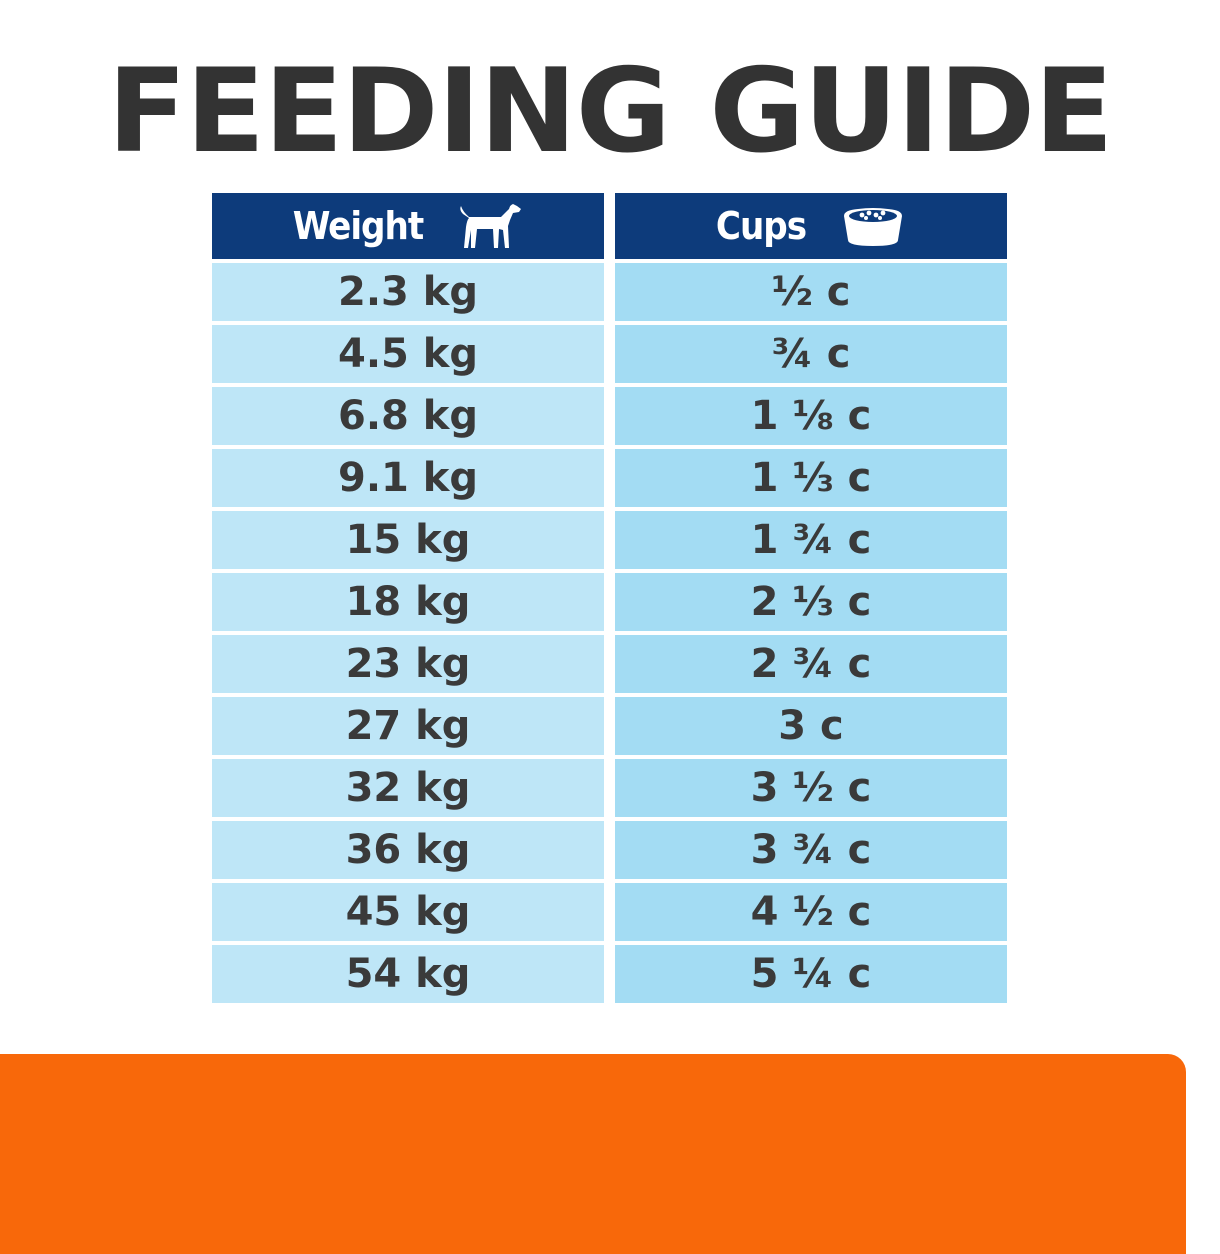  What do you see at coordinates (610, 912) in the screenshot?
I see `table-row: 45 kg 4 ½ c` at bounding box center [610, 912].